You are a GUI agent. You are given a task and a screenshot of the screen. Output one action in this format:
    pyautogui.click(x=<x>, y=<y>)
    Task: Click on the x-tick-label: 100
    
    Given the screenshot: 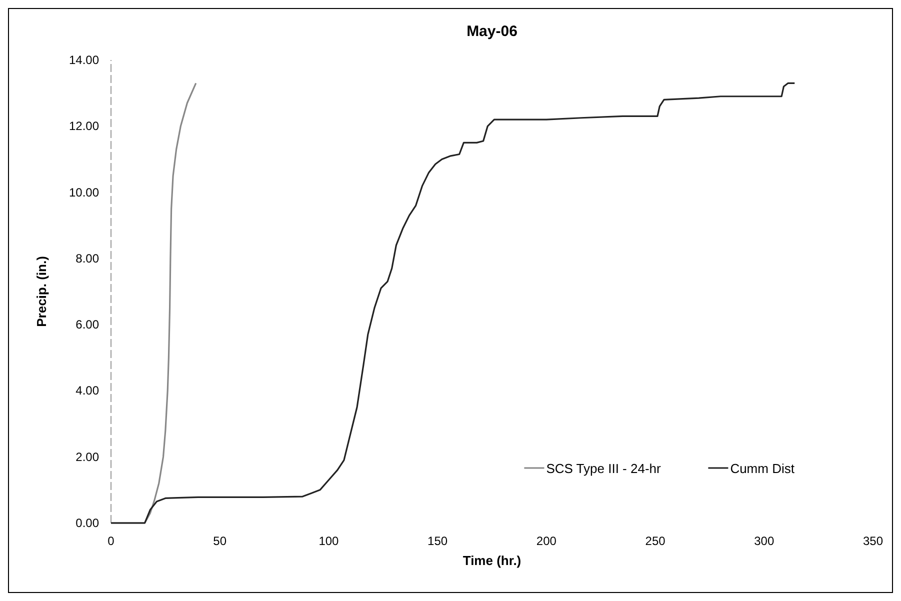 What is the action you would take?
    pyautogui.click(x=329, y=541)
    